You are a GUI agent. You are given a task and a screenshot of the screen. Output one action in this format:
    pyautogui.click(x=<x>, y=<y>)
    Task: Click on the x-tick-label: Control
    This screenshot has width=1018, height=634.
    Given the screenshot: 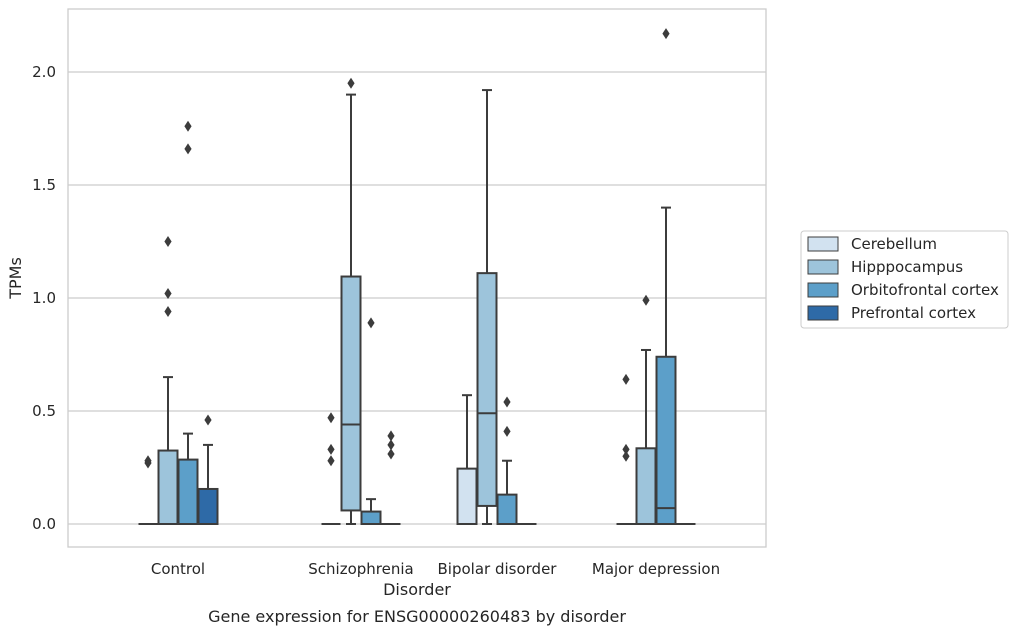 What is the action you would take?
    pyautogui.click(x=178, y=569)
    